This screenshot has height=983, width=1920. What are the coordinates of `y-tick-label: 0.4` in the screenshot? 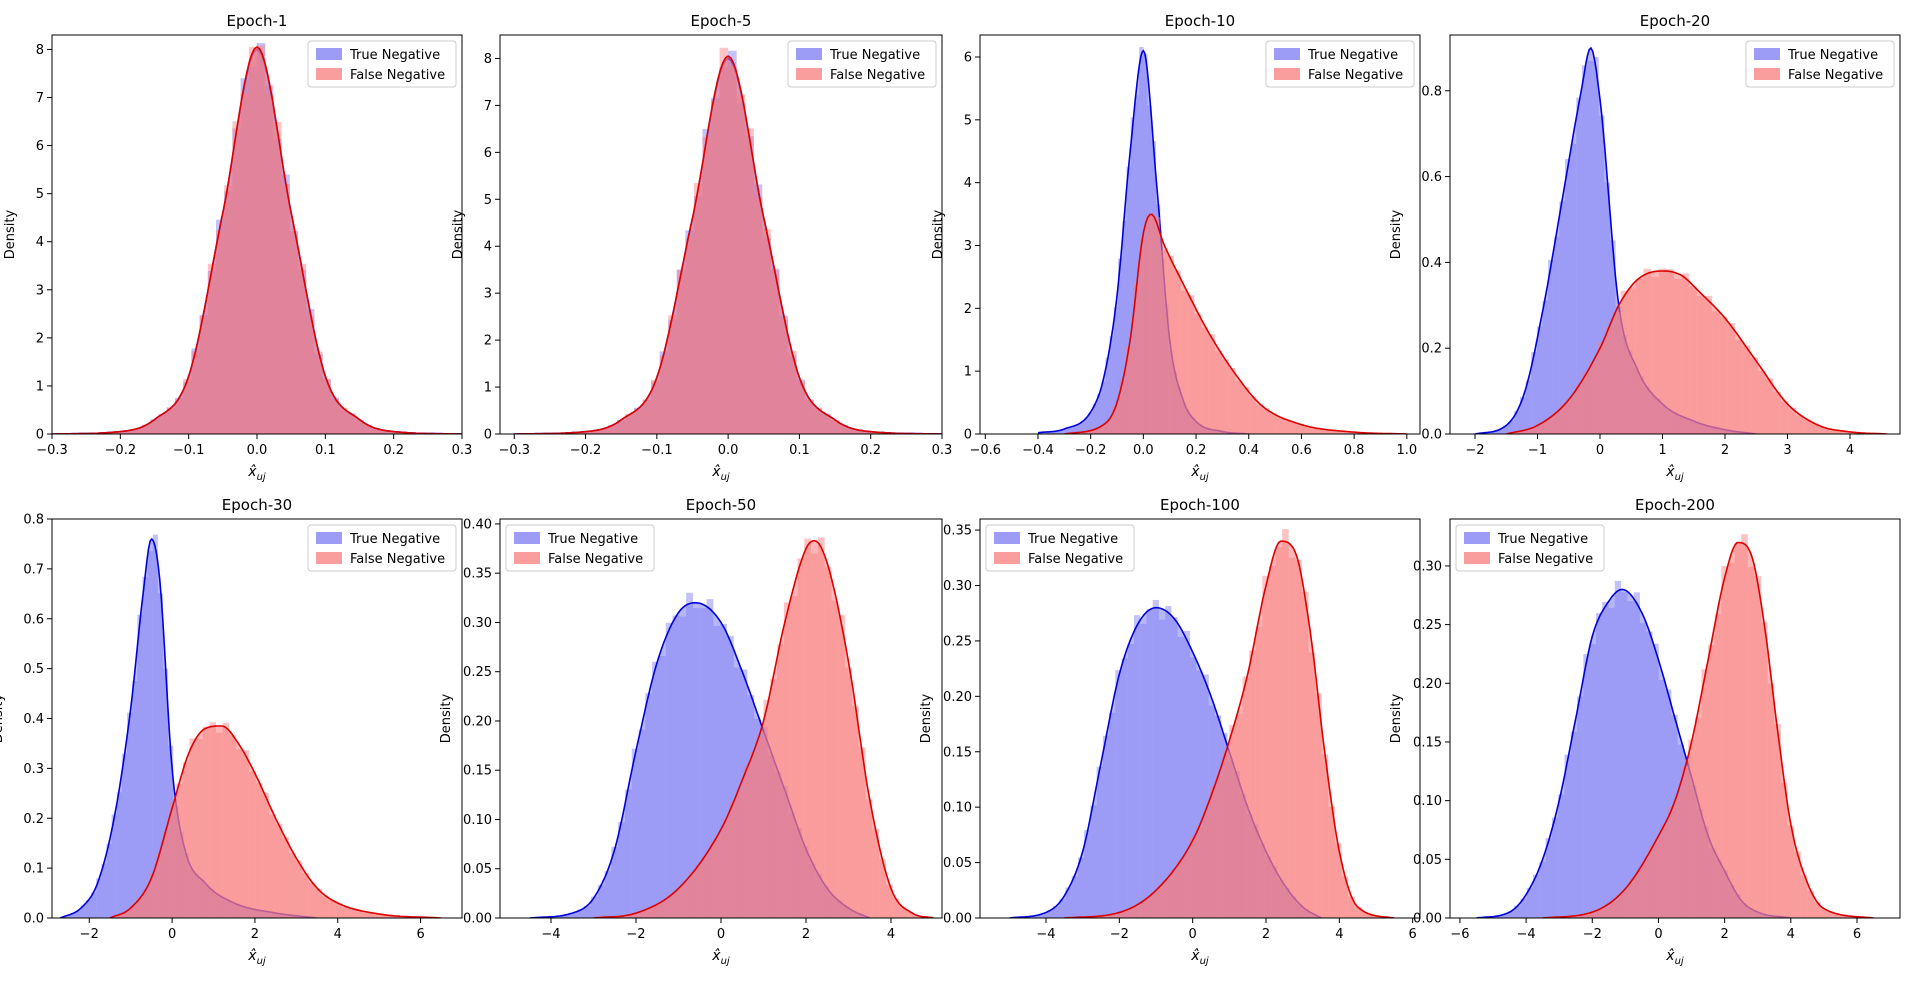 It's located at (33, 719).